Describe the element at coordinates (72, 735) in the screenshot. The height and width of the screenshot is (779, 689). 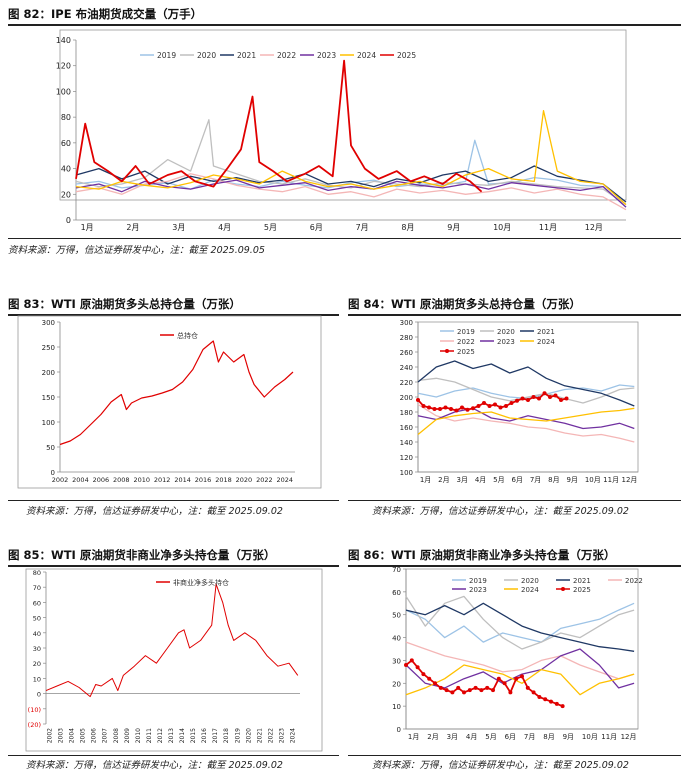
I see `x-tick-label: 2004` at that location.